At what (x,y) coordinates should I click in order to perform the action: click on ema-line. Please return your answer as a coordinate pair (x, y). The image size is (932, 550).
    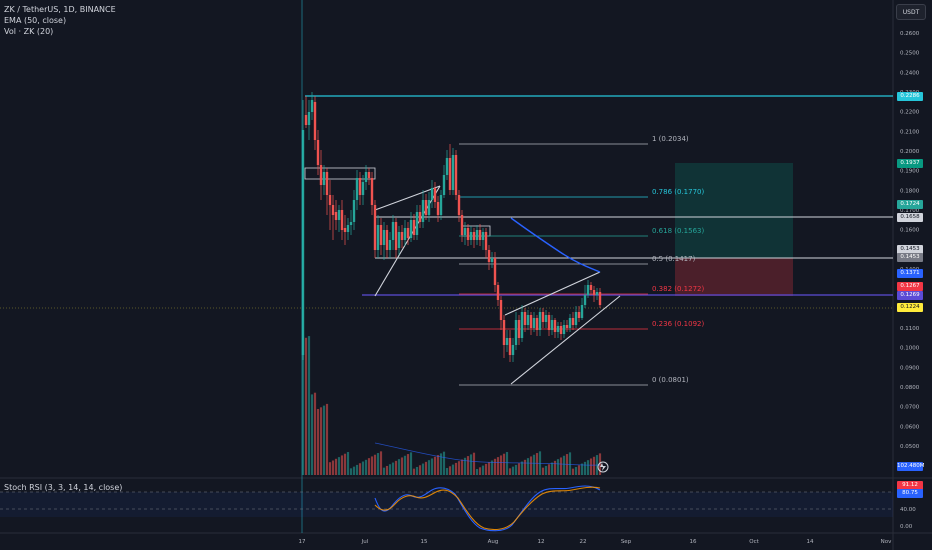
    Looking at the image, I should click on (555, 245).